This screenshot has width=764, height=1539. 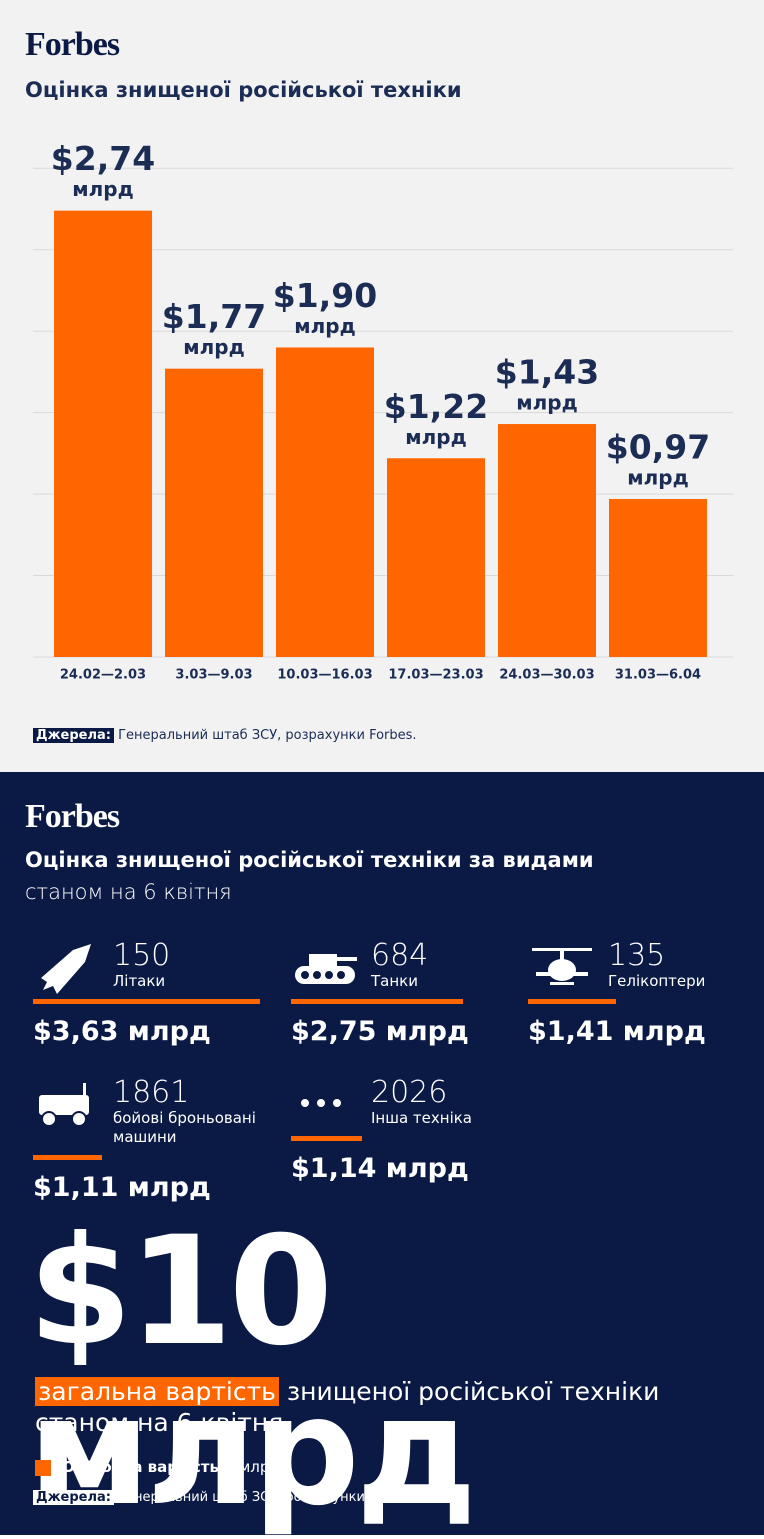 I want to click on item-text: 150 Літаки, so click(x=153, y=965).